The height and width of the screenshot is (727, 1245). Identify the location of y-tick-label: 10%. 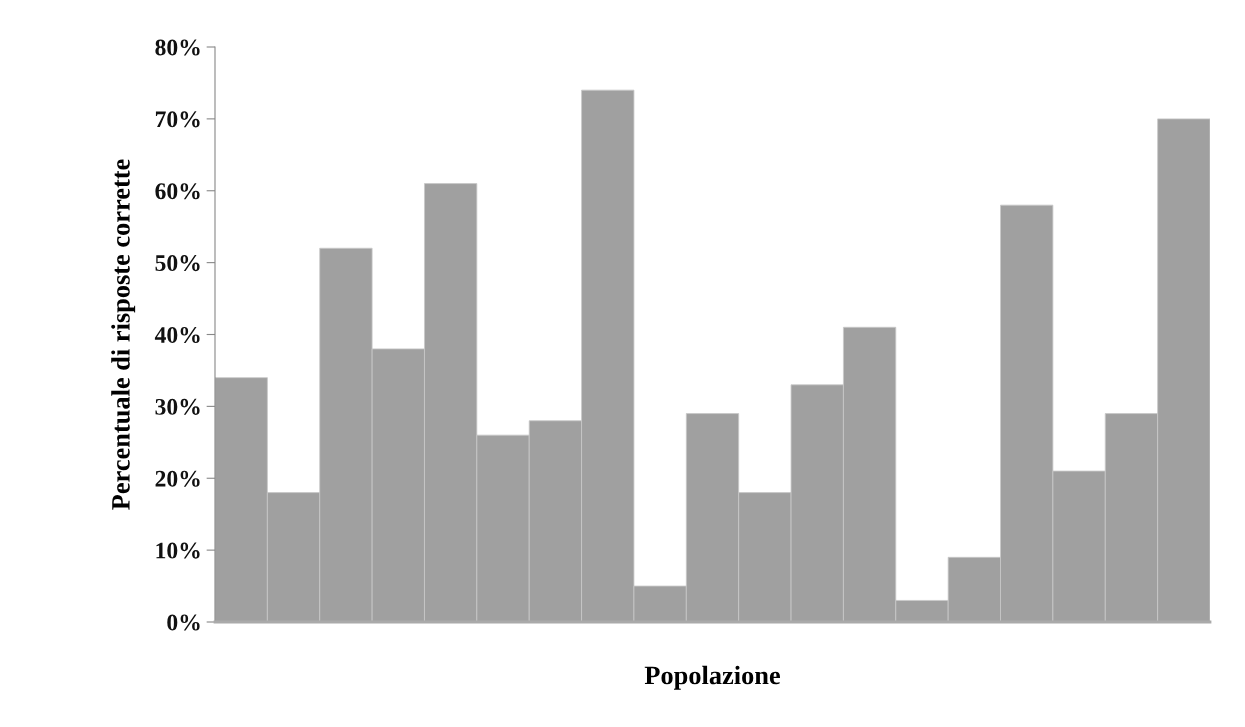
(178, 550).